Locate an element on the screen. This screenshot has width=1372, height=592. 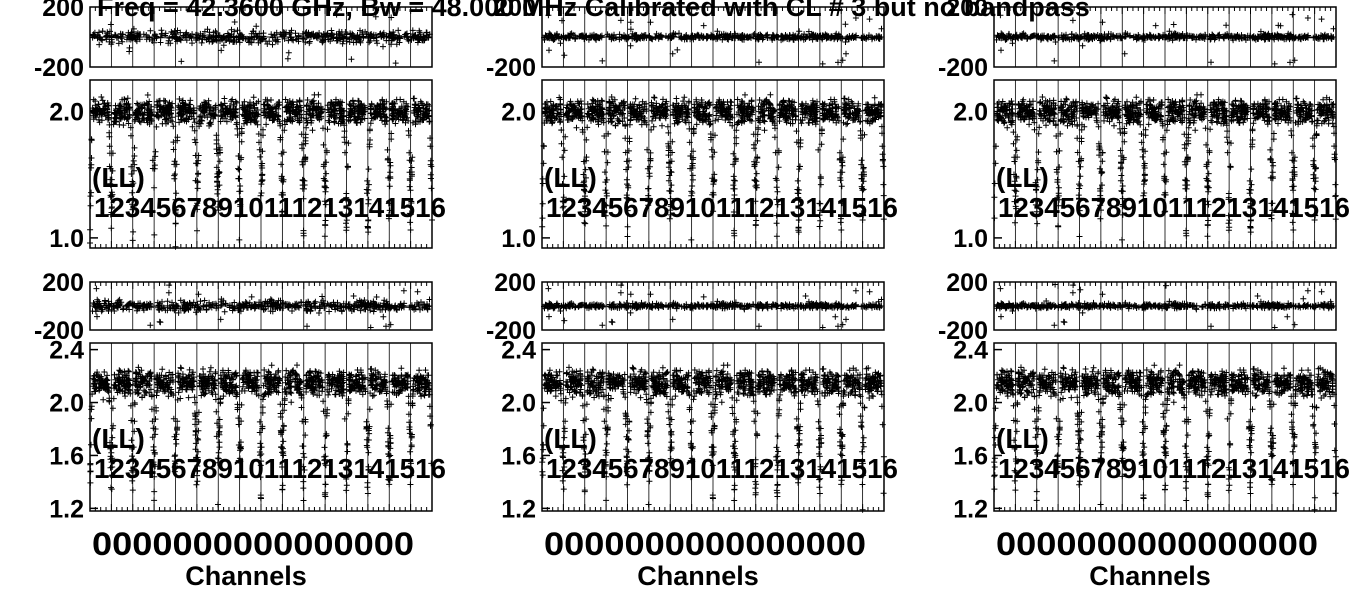
panel-row1-col1: 200 -200 2.0 1.0 (LL)12345678910111213141516 is located at coordinates (240, 126).